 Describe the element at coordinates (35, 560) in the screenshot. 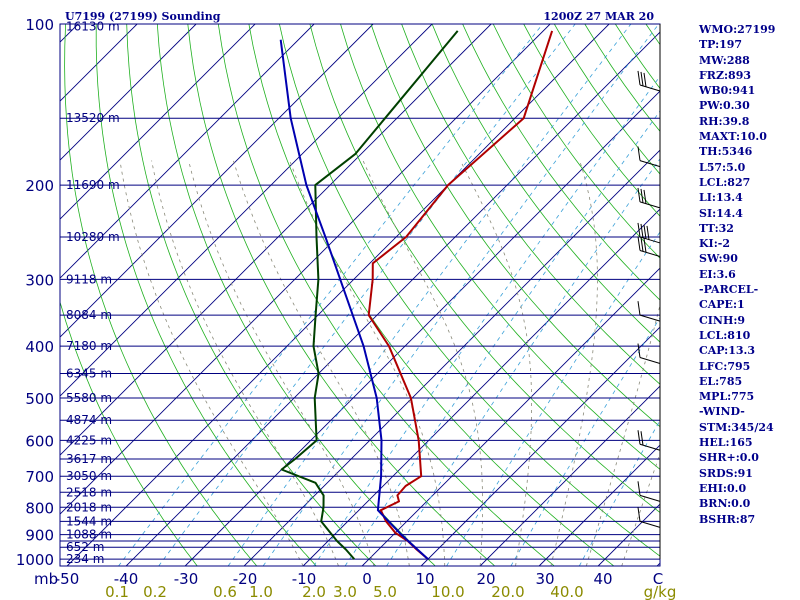

I see `pressure-label: 1000` at that location.